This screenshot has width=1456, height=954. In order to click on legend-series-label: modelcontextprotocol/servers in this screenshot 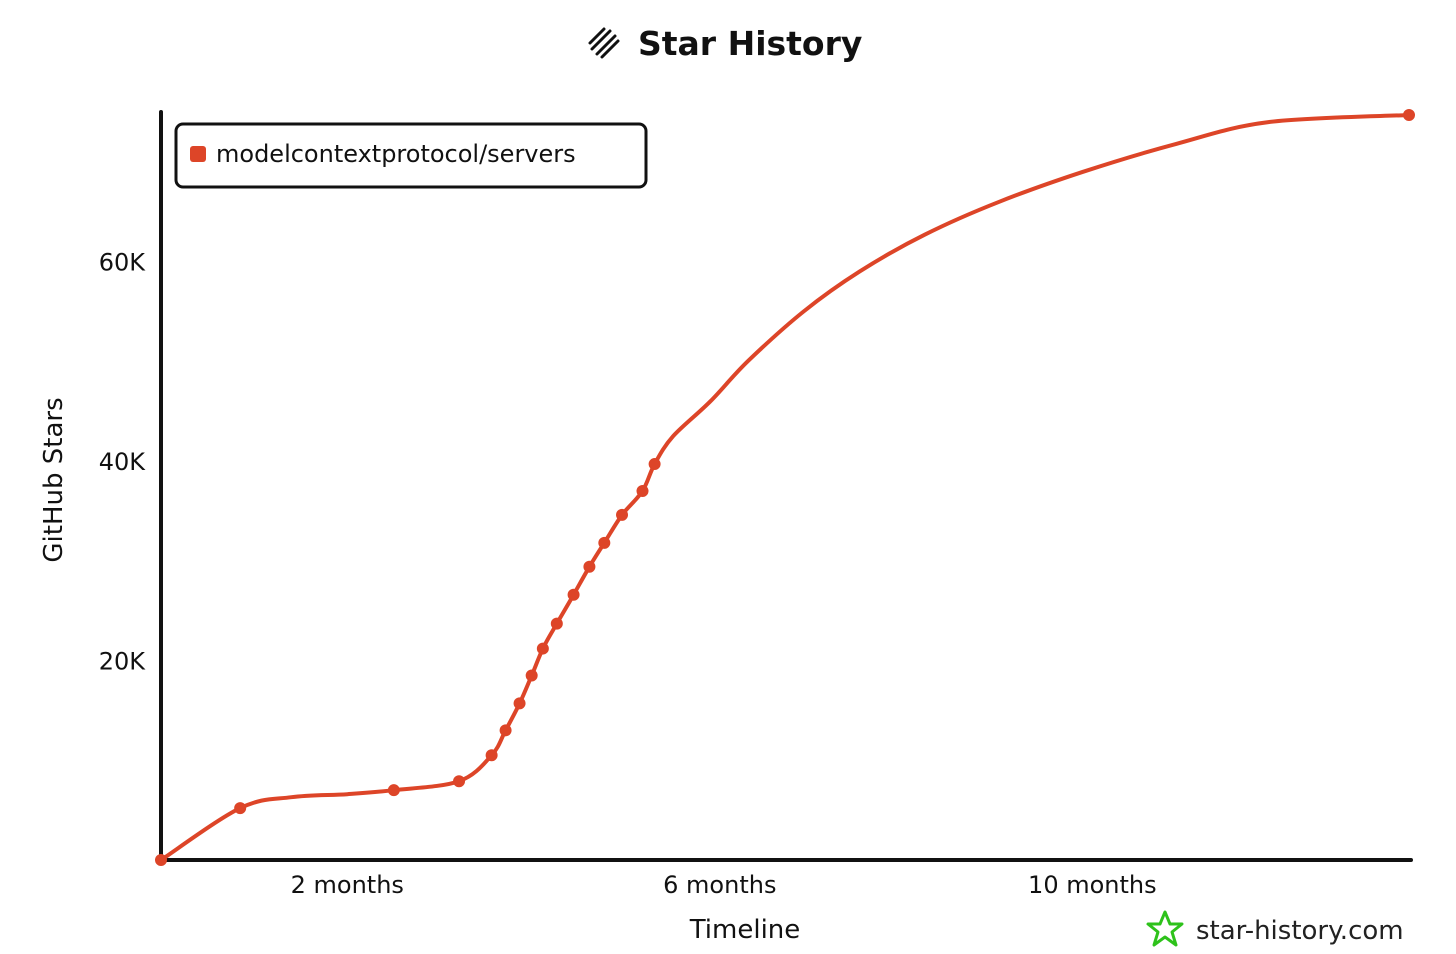, I will do `click(396, 154)`.